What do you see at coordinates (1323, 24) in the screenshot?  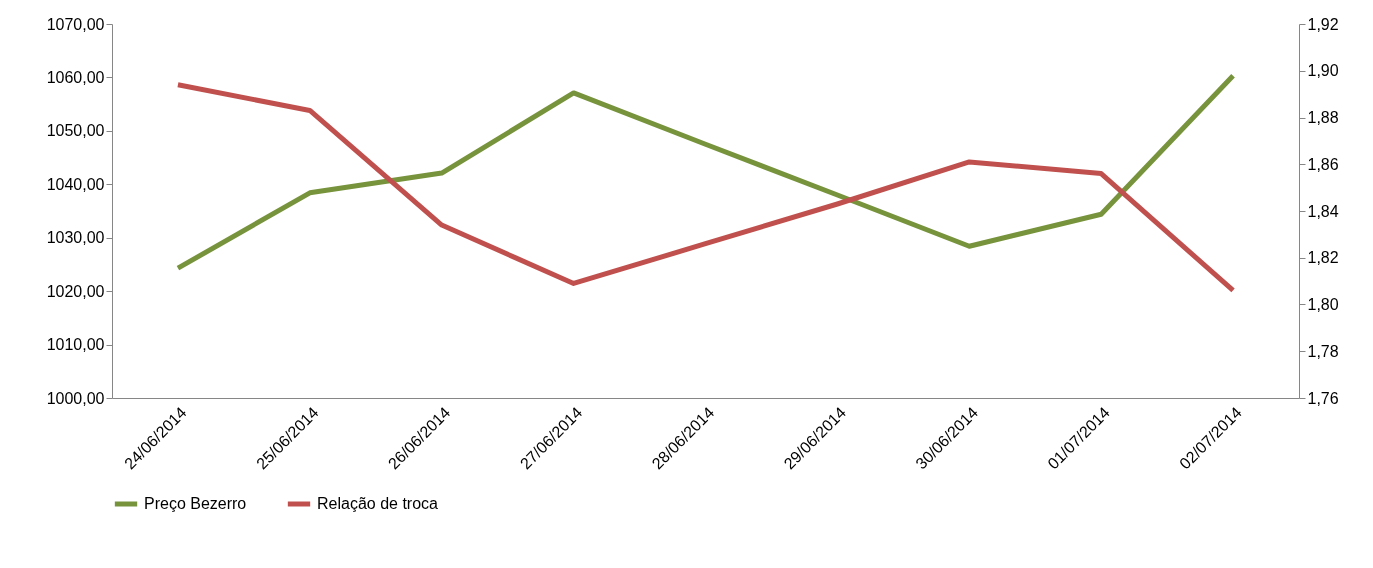 I see `y2-tick-label: 1,92` at bounding box center [1323, 24].